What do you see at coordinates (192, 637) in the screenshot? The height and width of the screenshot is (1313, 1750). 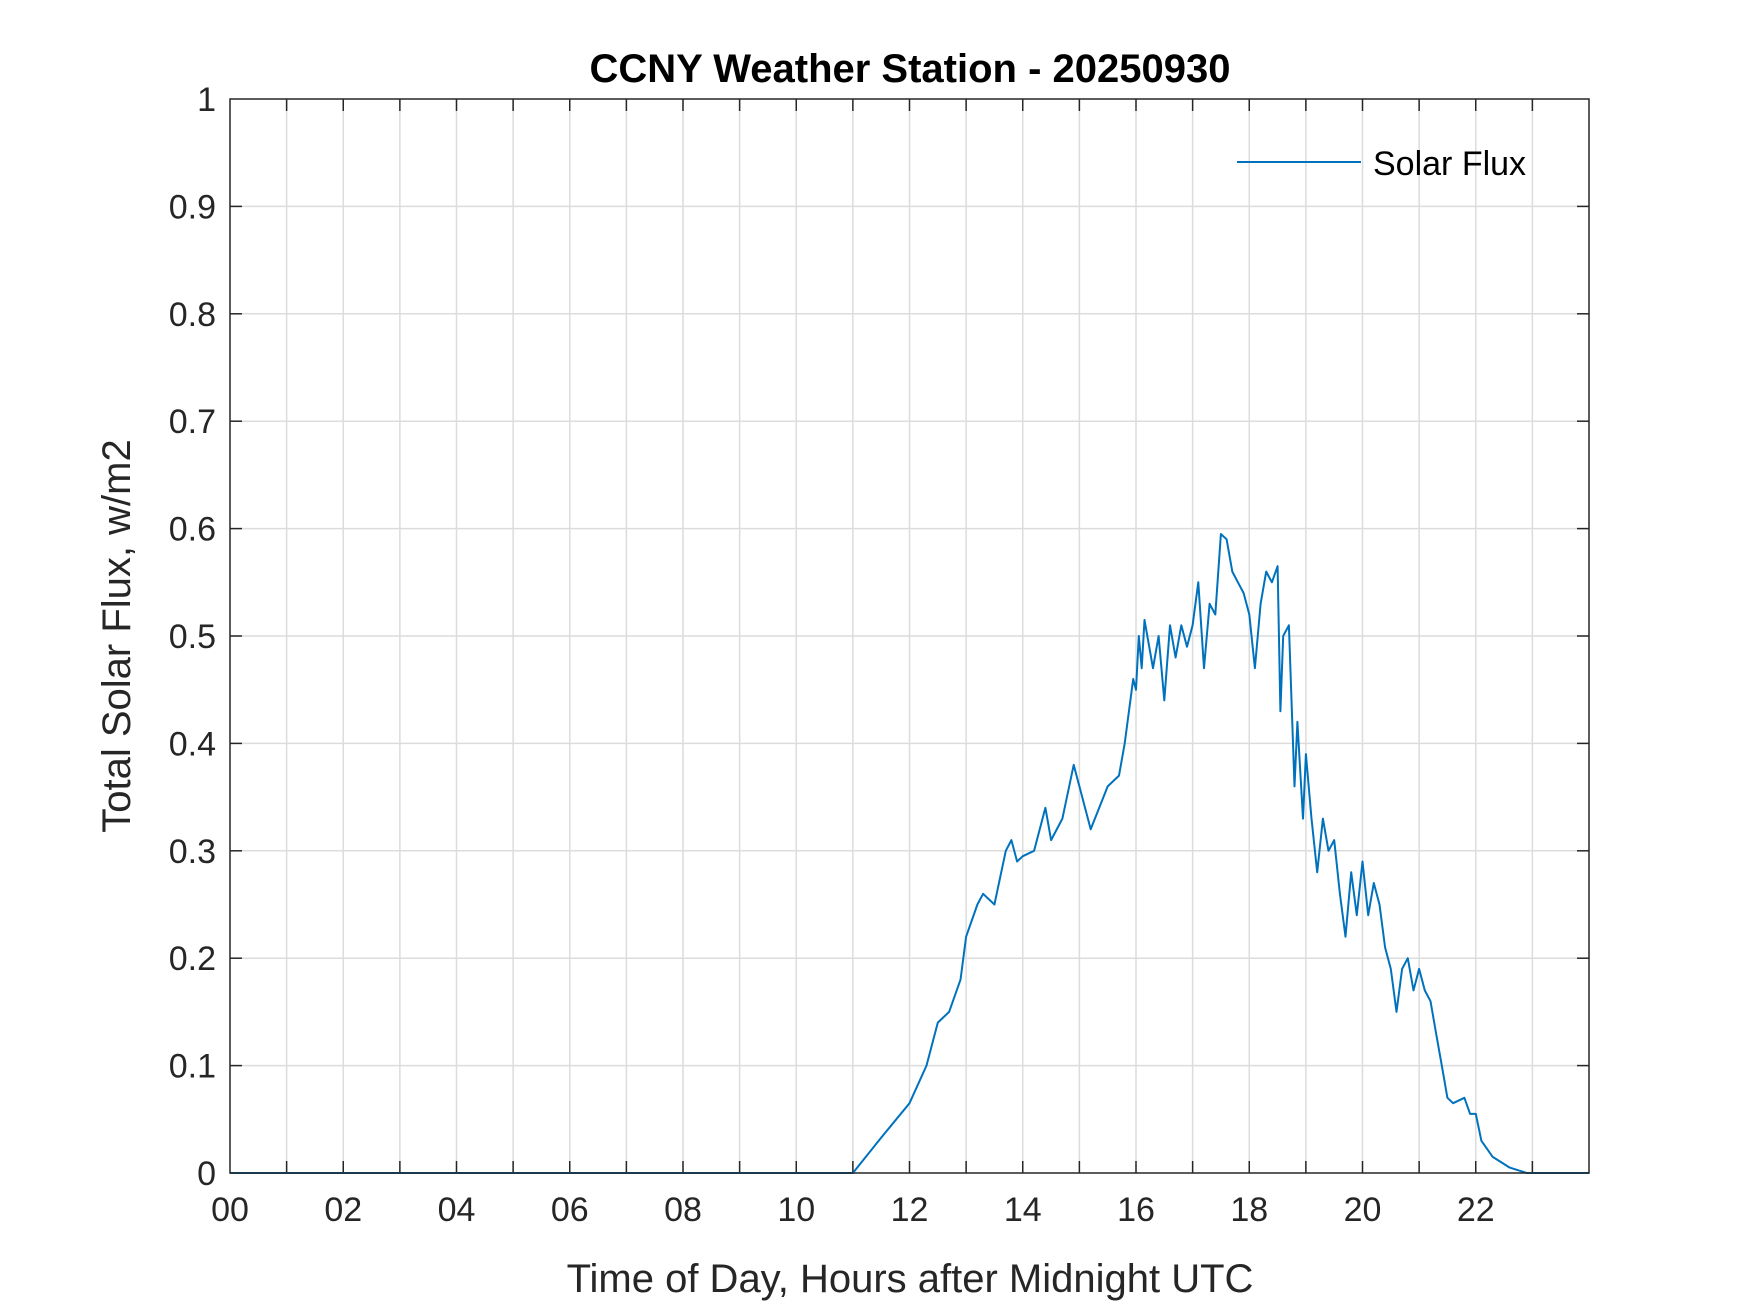 I see `y-tick-label: 0.5` at bounding box center [192, 637].